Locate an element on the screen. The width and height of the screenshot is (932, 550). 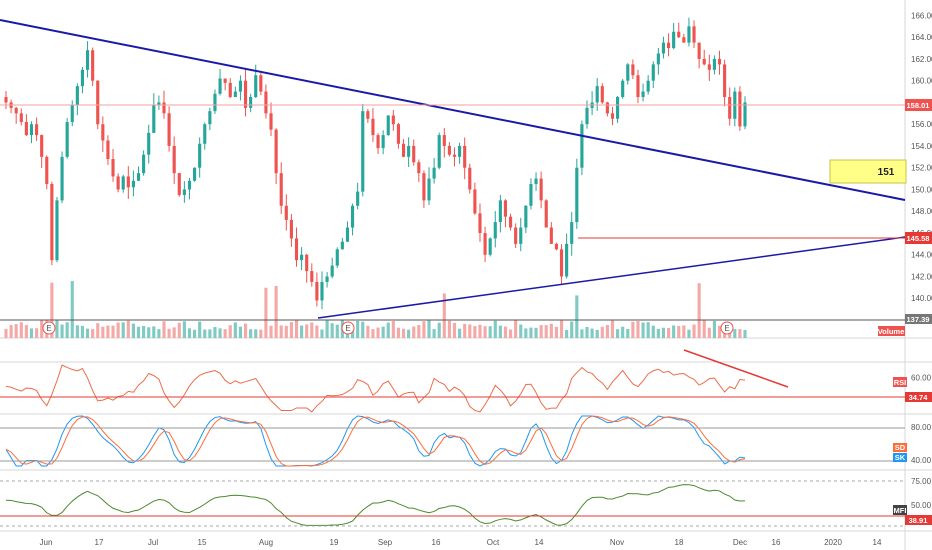
annotation-box: 151 is located at coordinates (868, 171).